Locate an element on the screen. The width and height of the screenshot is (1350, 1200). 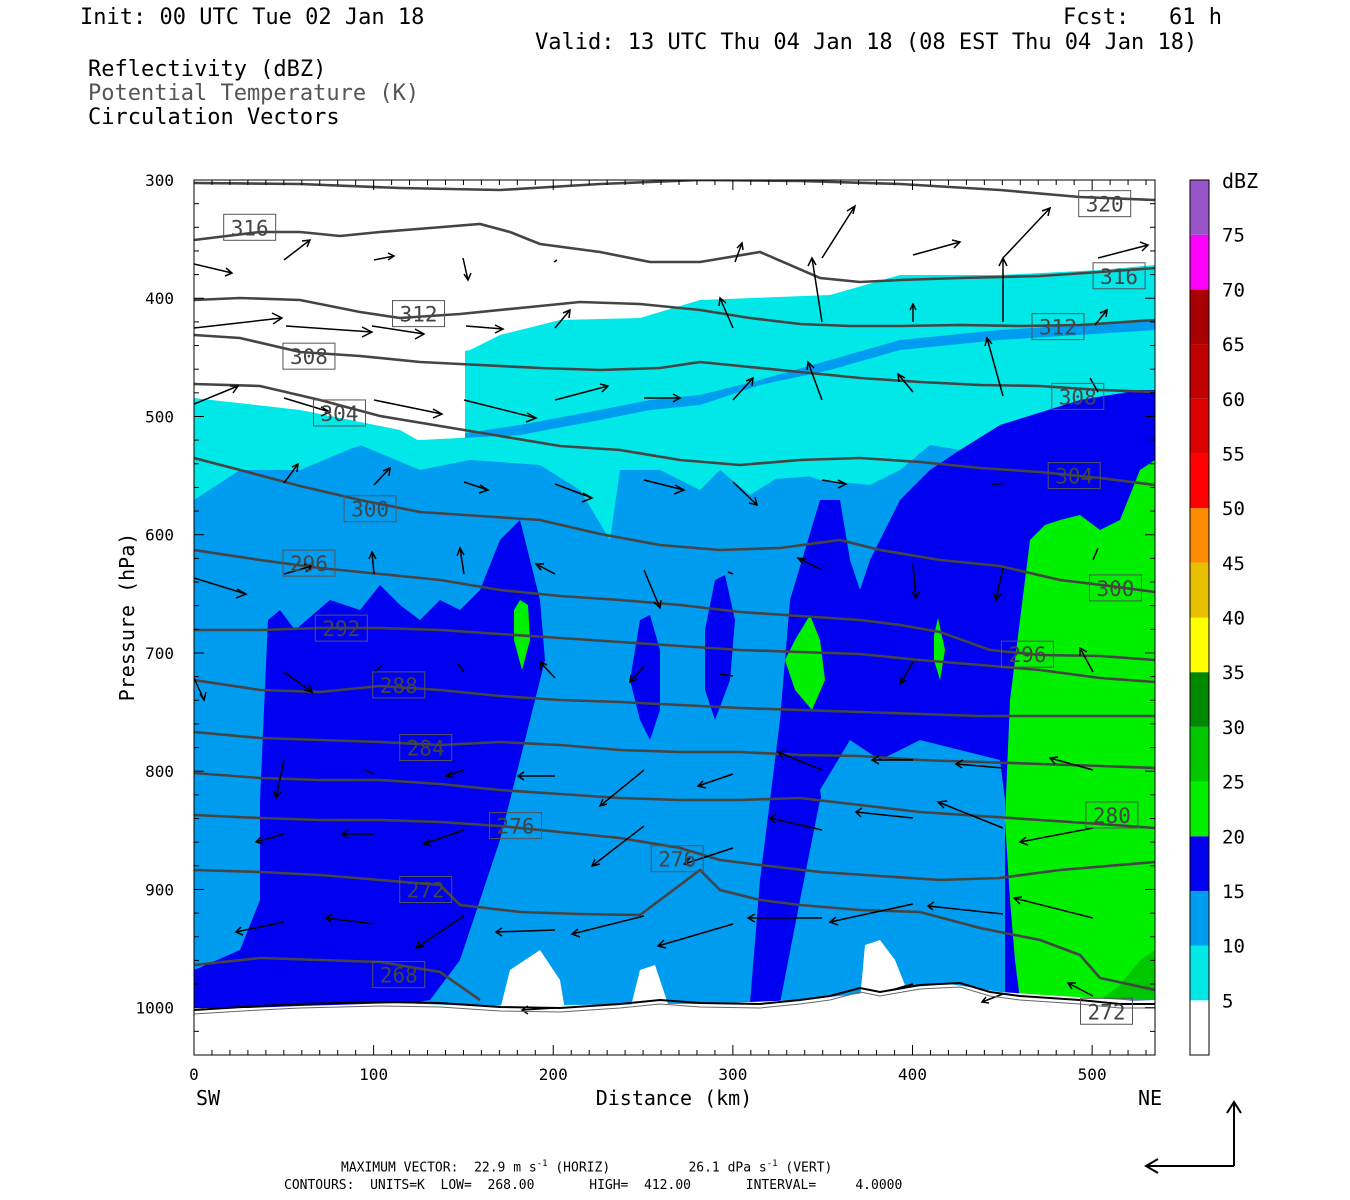
colorbar-label: 45 is located at coordinates (1233, 564).